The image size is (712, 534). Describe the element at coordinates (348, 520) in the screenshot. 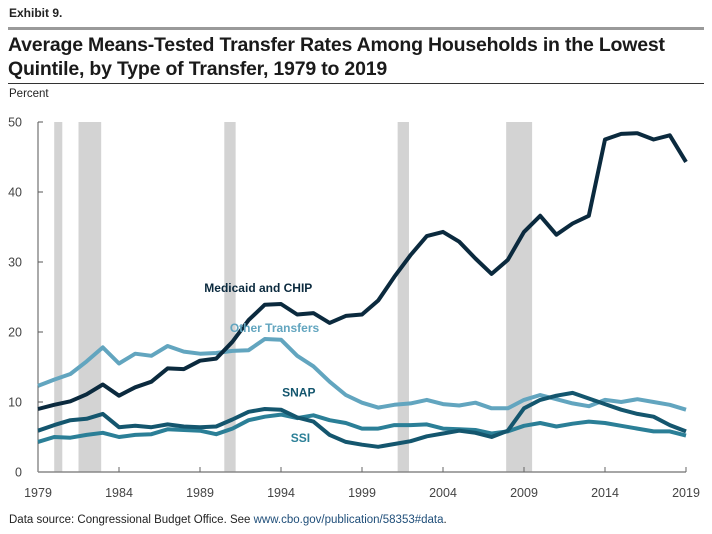

I see `data-source-link: www.cbo.gov/publication/58353#data` at that location.